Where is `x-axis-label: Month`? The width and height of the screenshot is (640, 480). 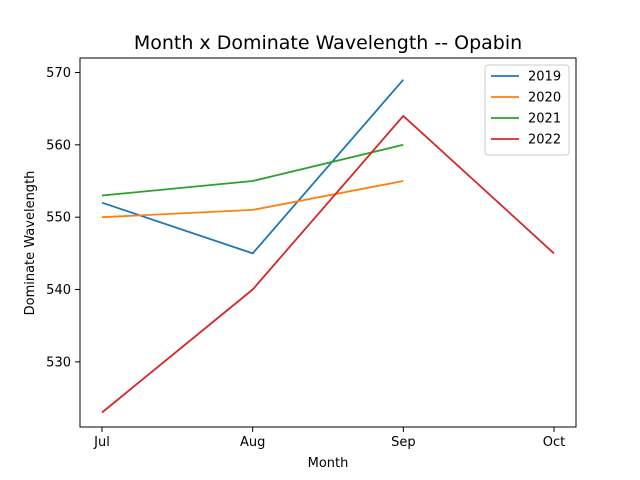 x-axis-label: Month is located at coordinates (328, 463).